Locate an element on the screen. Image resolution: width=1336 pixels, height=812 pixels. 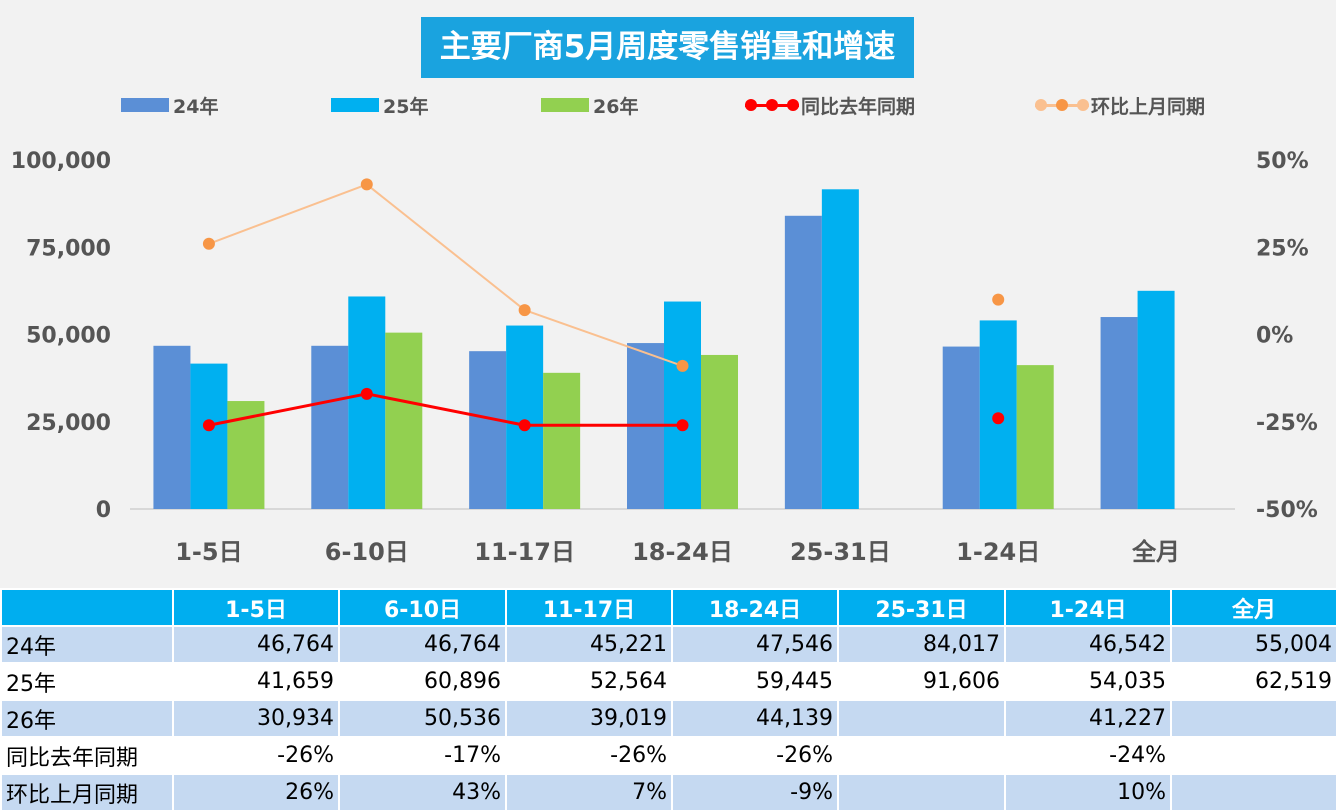
legend-26: 26年 is located at coordinates (589, 105).